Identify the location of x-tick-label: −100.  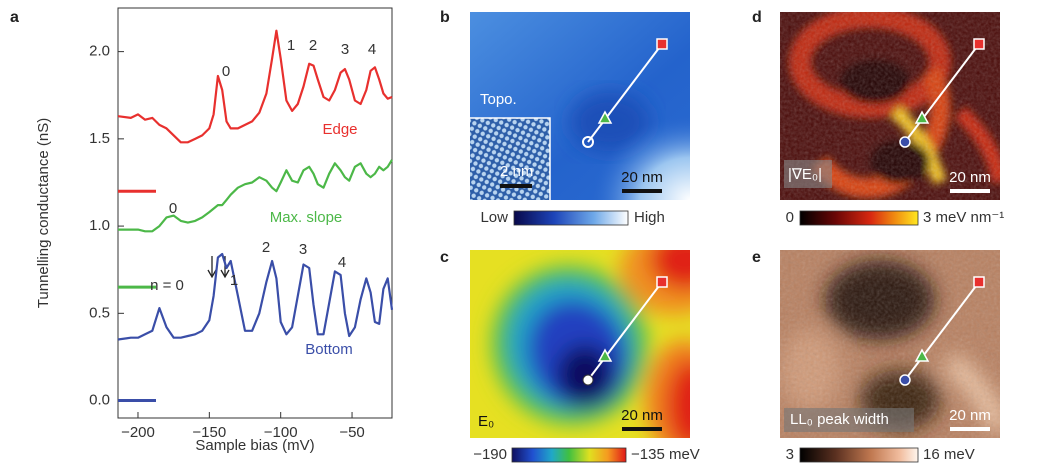
(281, 432).